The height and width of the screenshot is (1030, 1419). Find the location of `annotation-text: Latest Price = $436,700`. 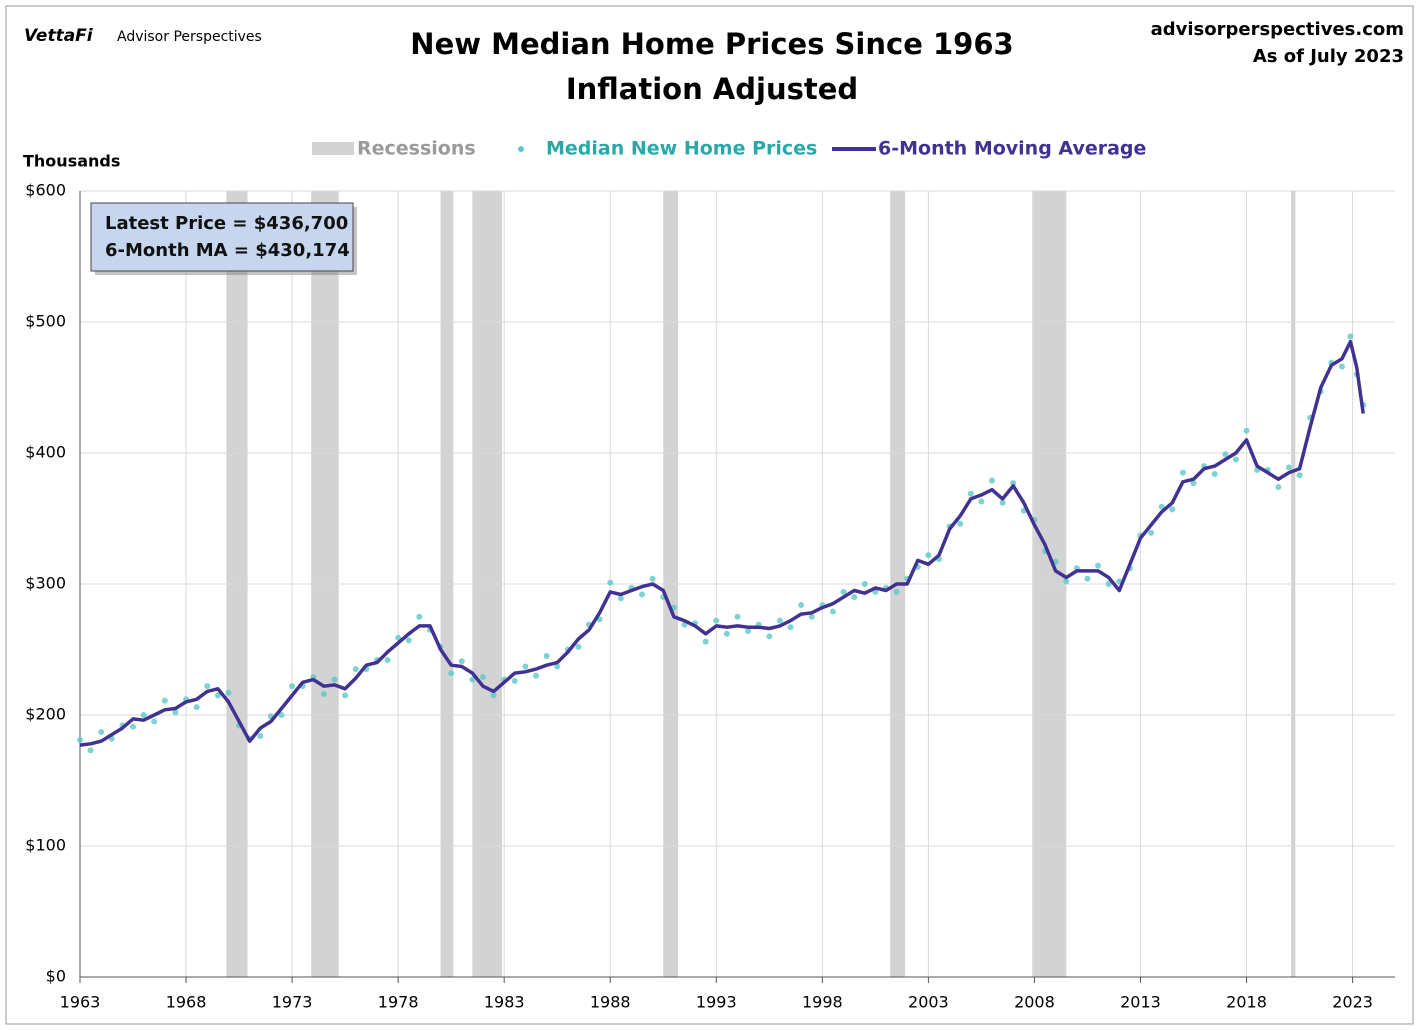

annotation-text: Latest Price = $436,700 is located at coordinates (226, 223).